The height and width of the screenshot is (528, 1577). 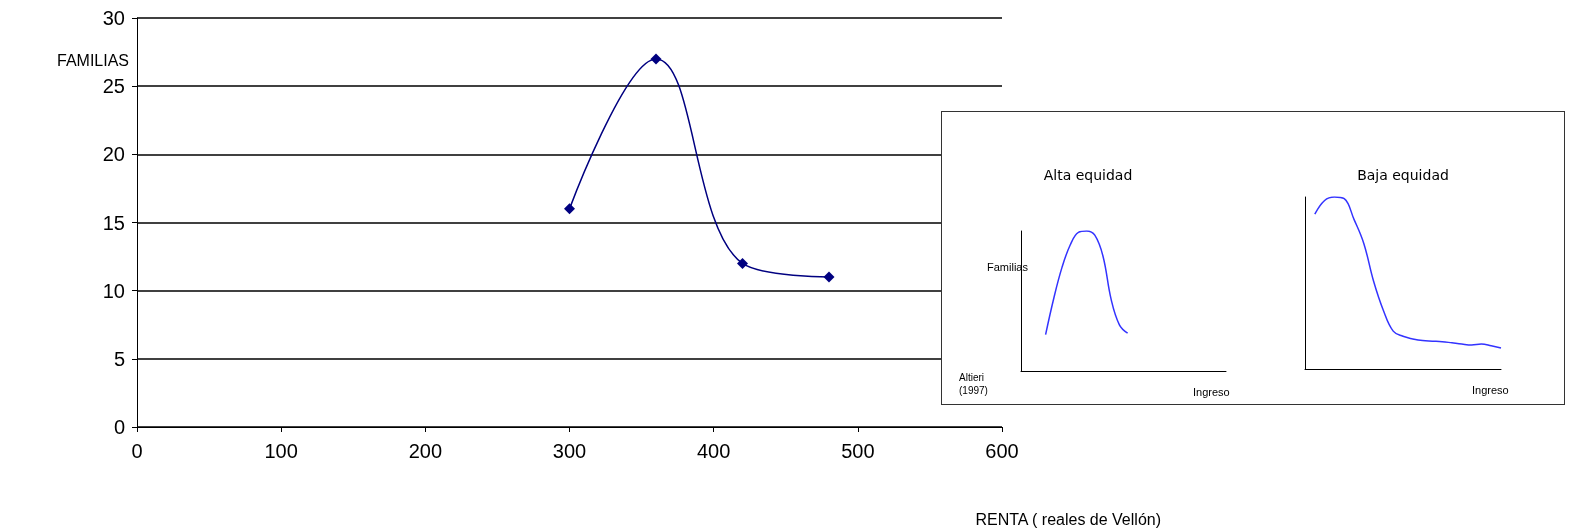 What do you see at coordinates (93, 60) in the screenshot?
I see `y-axis-title: FAMILIAS` at bounding box center [93, 60].